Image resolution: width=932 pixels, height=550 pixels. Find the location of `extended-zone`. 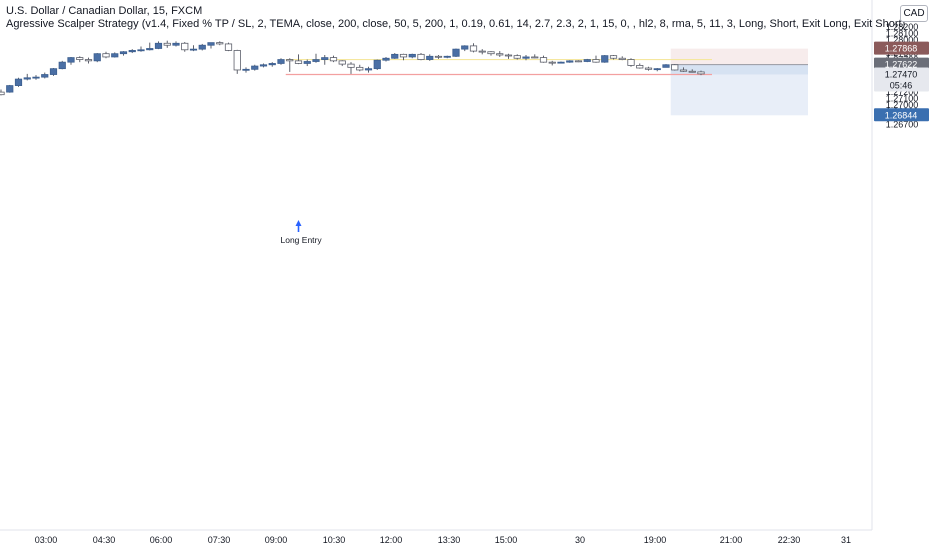

extended-zone is located at coordinates (739, 95).